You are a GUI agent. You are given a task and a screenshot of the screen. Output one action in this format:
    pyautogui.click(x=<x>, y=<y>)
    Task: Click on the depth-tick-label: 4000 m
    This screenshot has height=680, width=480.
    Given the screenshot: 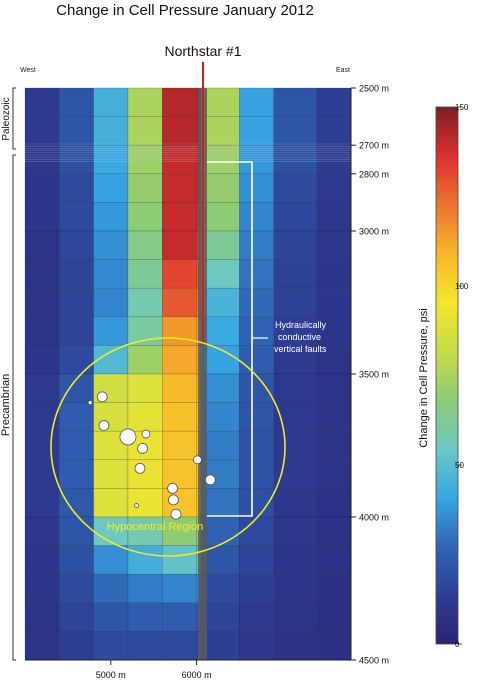 What is the action you would take?
    pyautogui.click(x=374, y=518)
    